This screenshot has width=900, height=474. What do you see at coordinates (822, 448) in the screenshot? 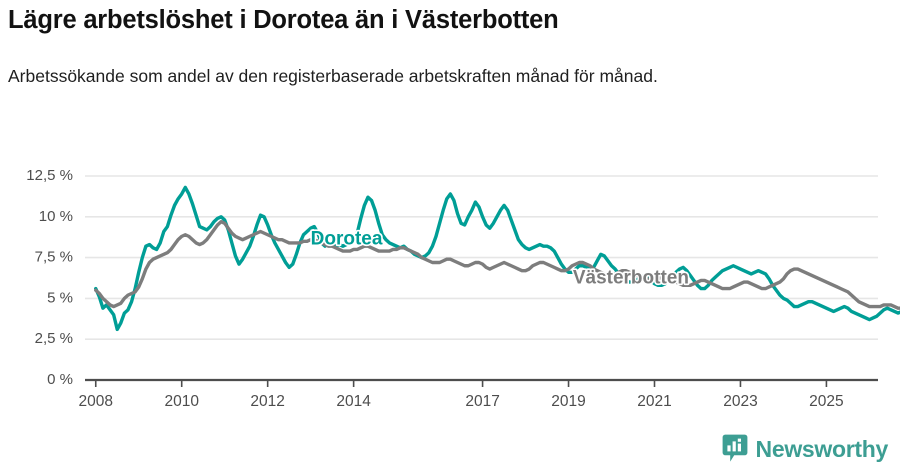
I see `logo-wordmark: Newsworthy` at bounding box center [822, 448].